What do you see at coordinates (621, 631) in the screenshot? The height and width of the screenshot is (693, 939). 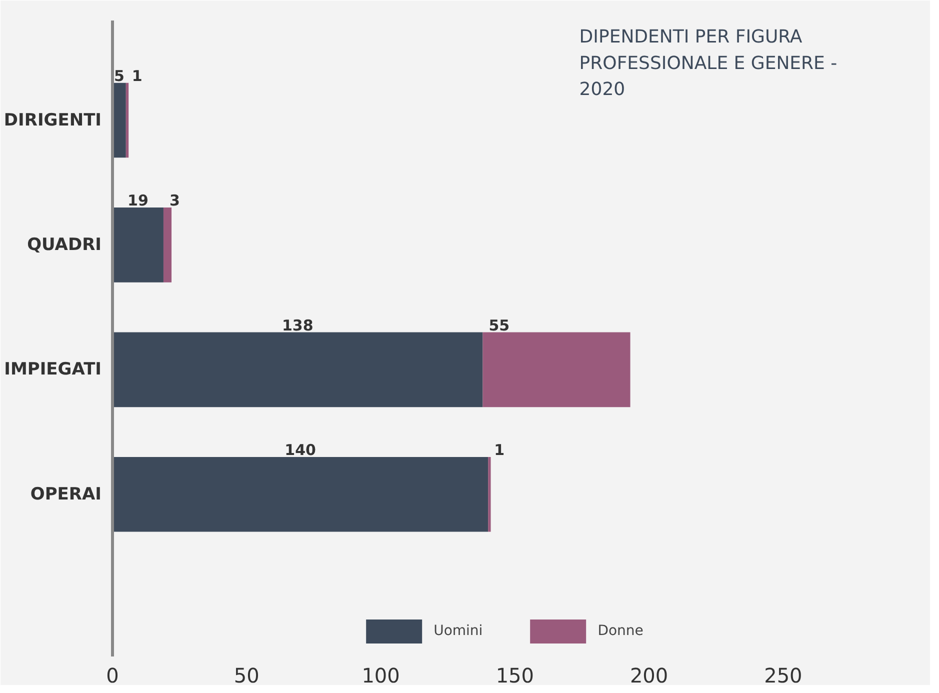 I see `legend-label: Donne` at bounding box center [621, 631].